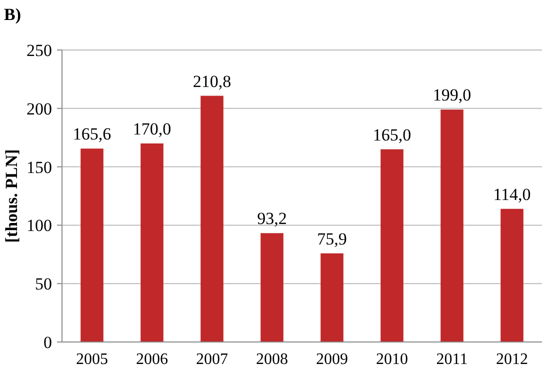  What do you see at coordinates (272, 218) in the screenshot?
I see `data-label: 93,2` at bounding box center [272, 218].